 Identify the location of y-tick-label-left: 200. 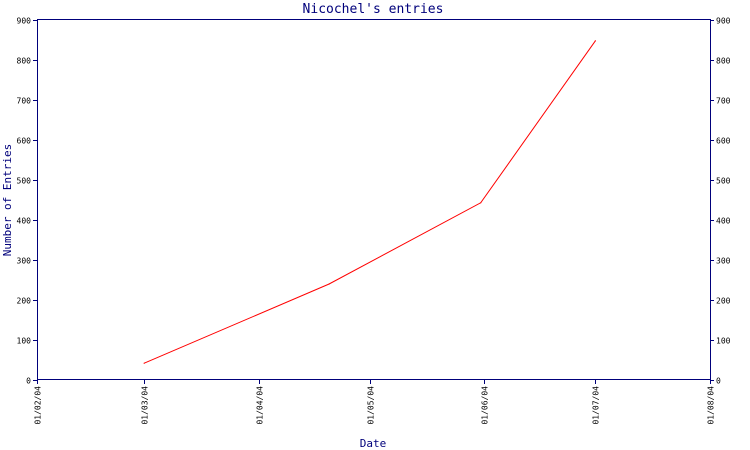
(24, 301).